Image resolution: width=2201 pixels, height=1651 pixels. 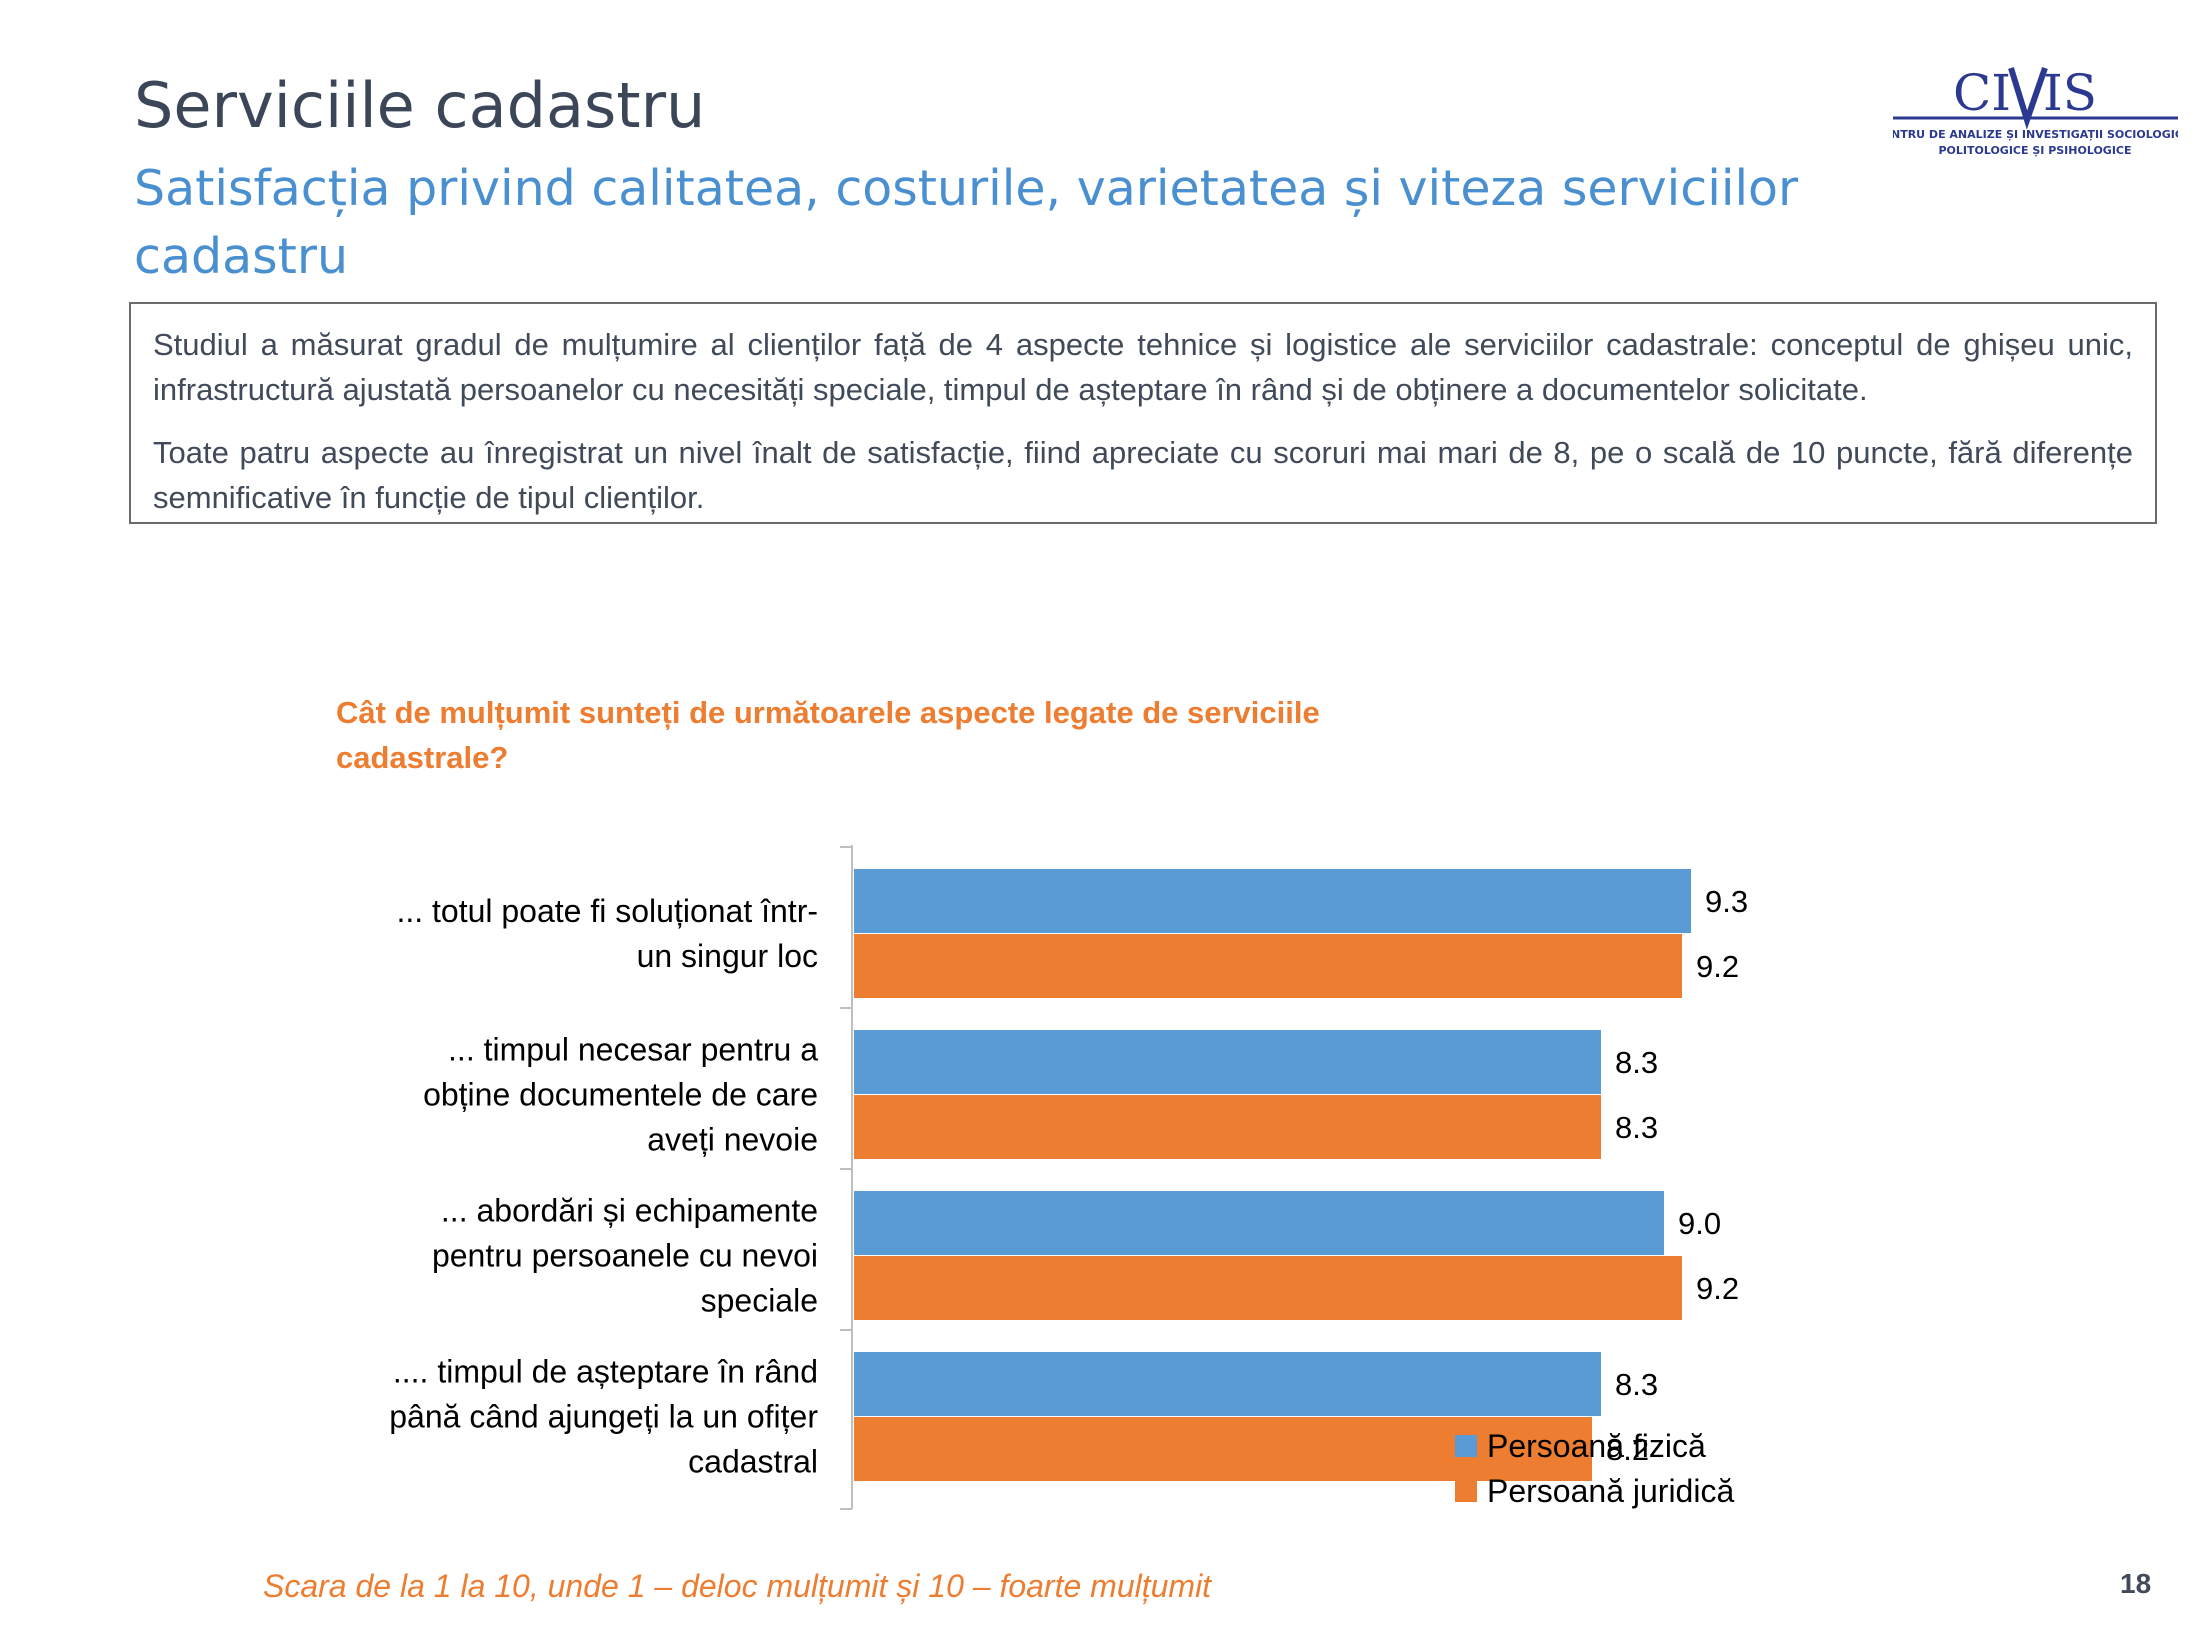 I want to click on slide-title: Serviciile cadastru, so click(x=420, y=105).